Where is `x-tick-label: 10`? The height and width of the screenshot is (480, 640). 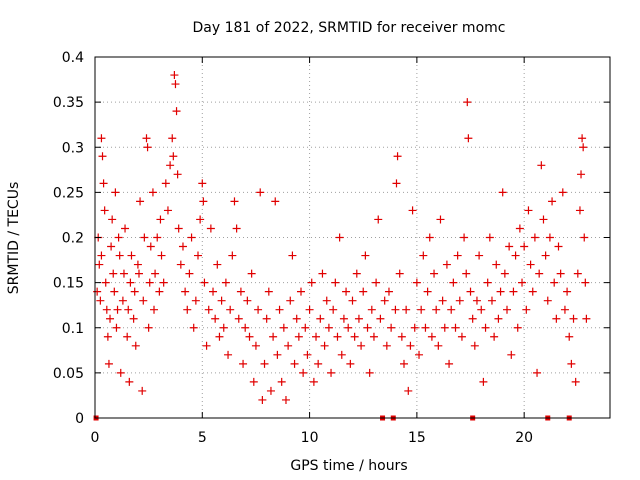 x-tick-label: 10 is located at coordinates (310, 438).